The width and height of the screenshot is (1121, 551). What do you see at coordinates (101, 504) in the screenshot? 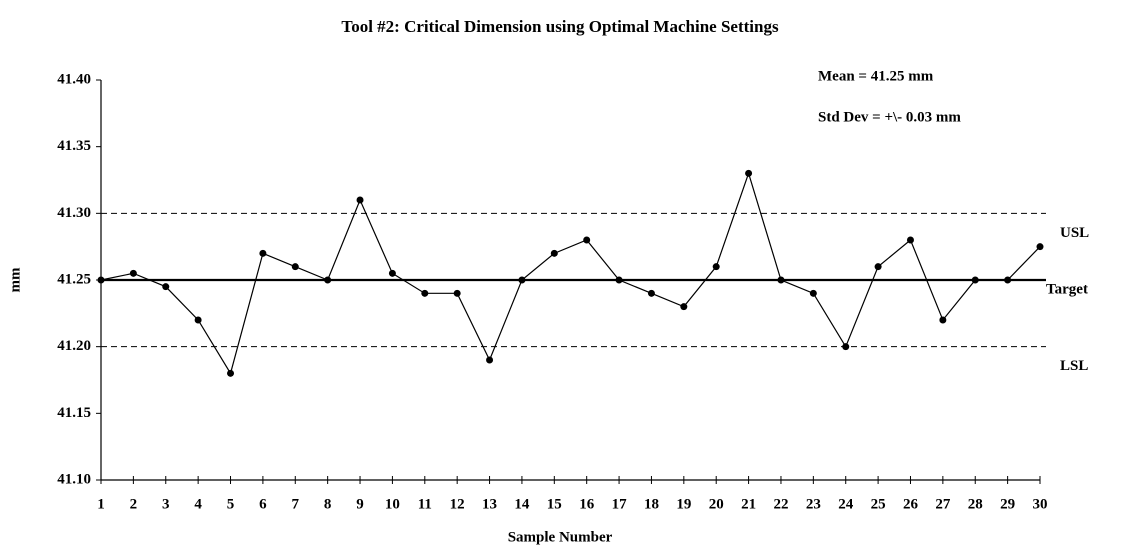
I see `x-tick-label: 1` at bounding box center [101, 504].